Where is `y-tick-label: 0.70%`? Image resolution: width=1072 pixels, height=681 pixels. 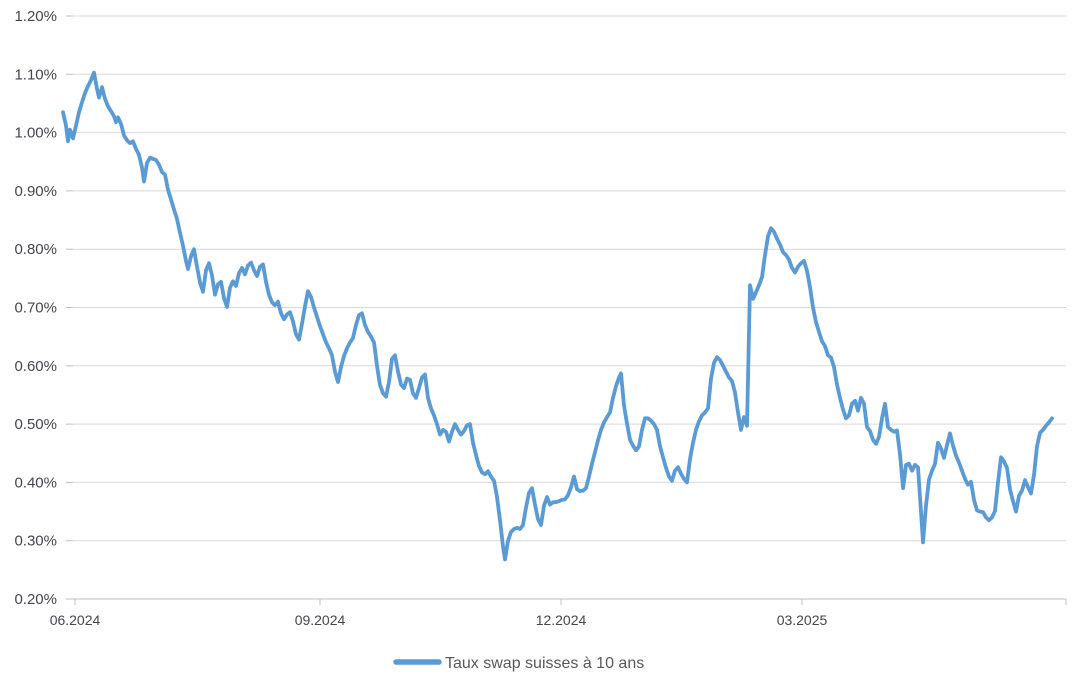 y-tick-label: 0.70% is located at coordinates (35, 308).